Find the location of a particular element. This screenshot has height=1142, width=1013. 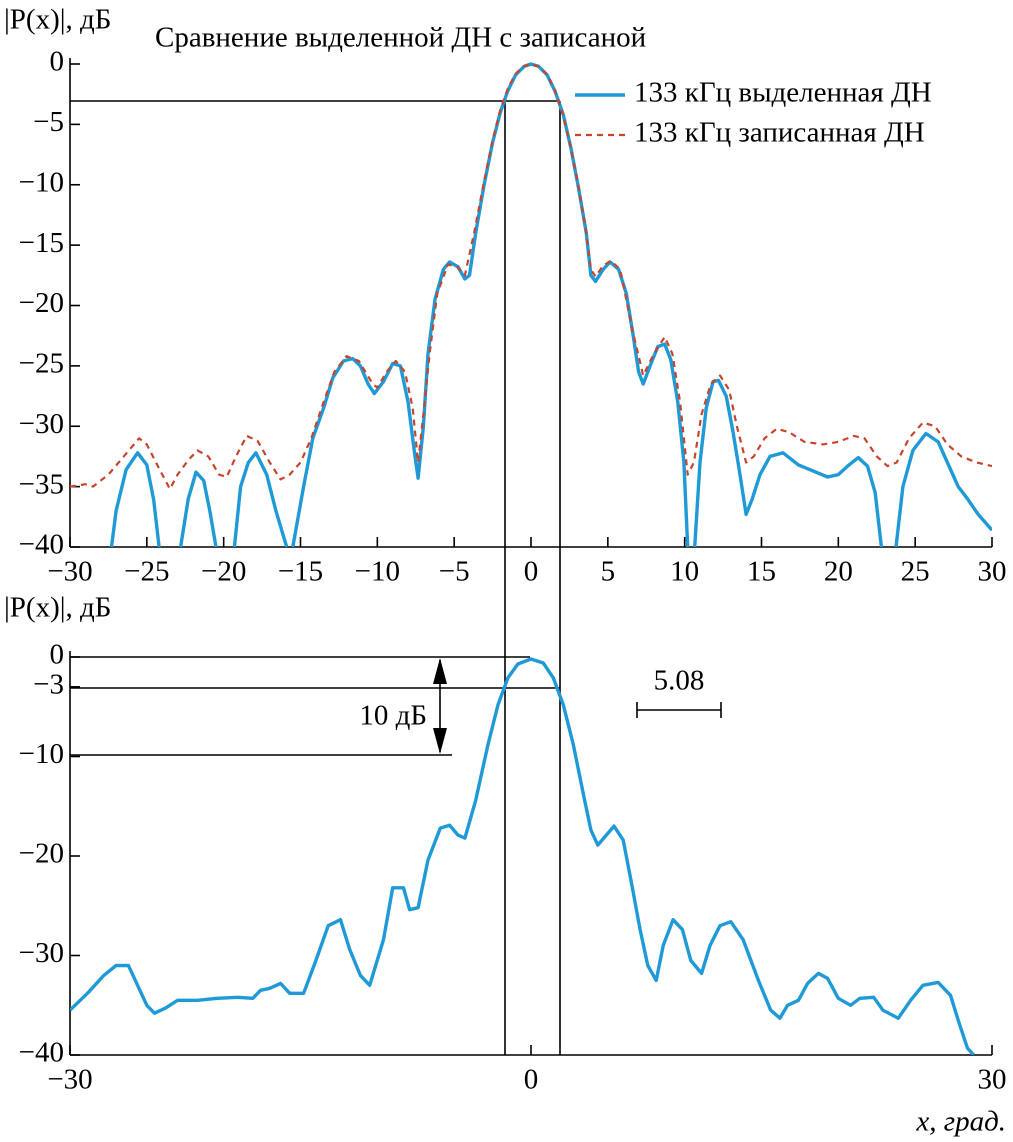

y-tick-label: −25 is located at coordinates (41, 364).